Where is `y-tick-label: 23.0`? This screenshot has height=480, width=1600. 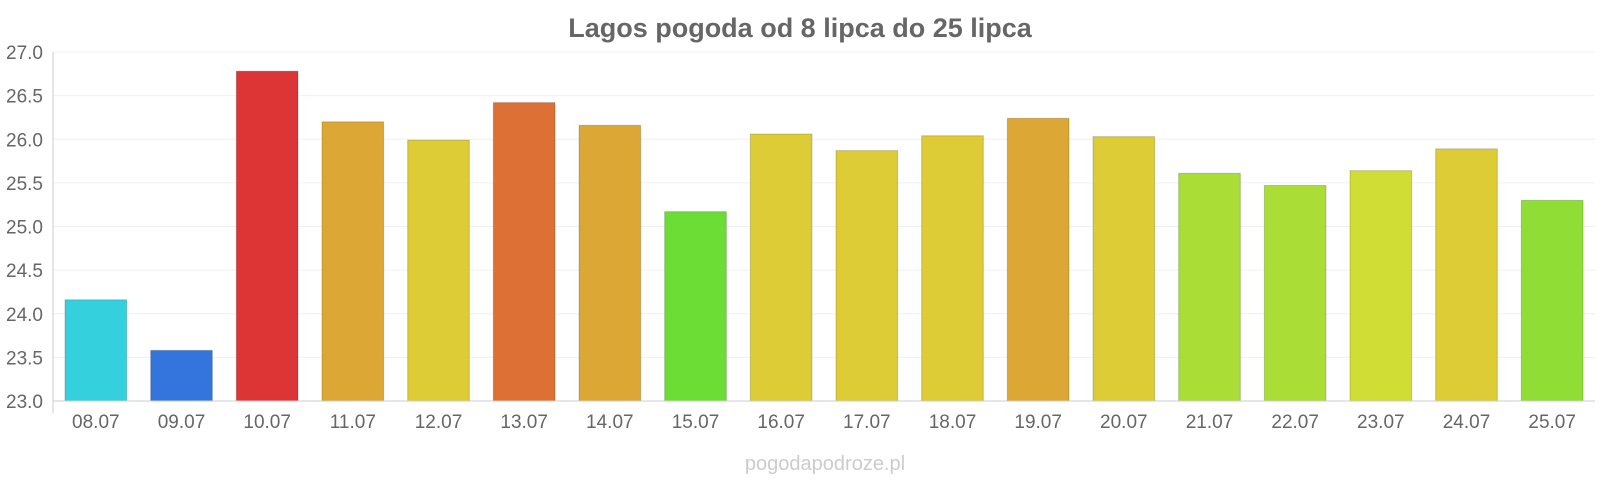 y-tick-label: 23.0 is located at coordinates (24, 402).